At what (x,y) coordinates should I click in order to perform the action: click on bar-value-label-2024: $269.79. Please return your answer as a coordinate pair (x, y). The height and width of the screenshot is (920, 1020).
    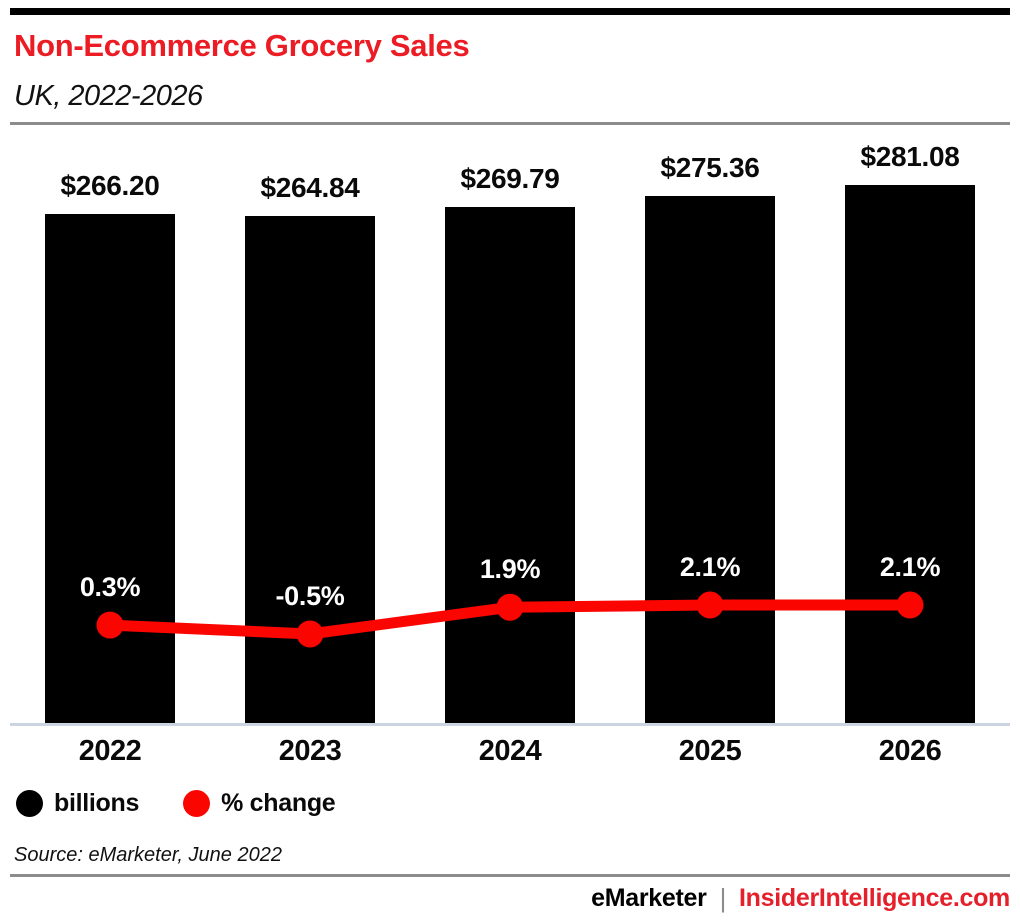
    Looking at the image, I should click on (510, 178).